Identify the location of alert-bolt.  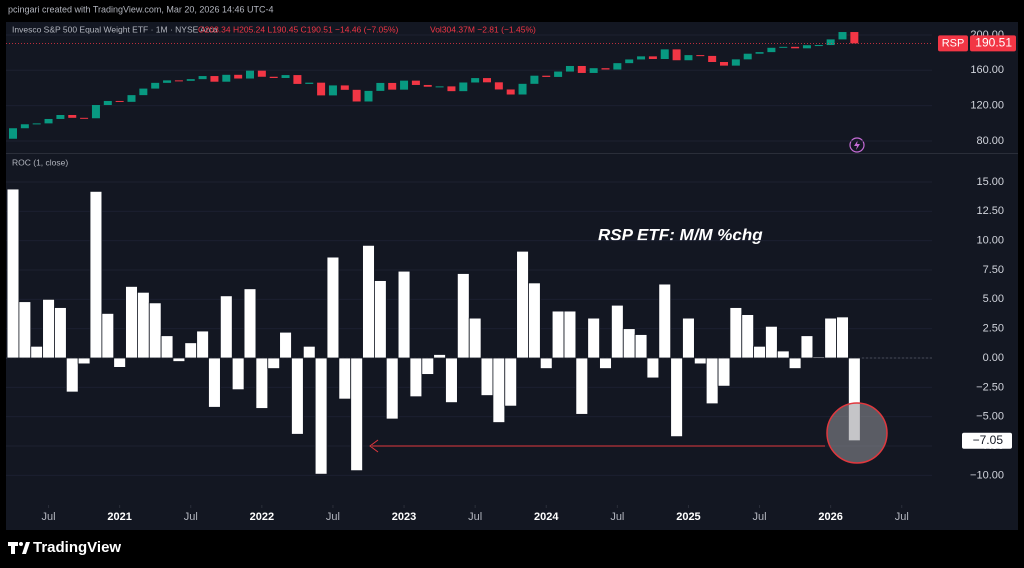
(857, 145).